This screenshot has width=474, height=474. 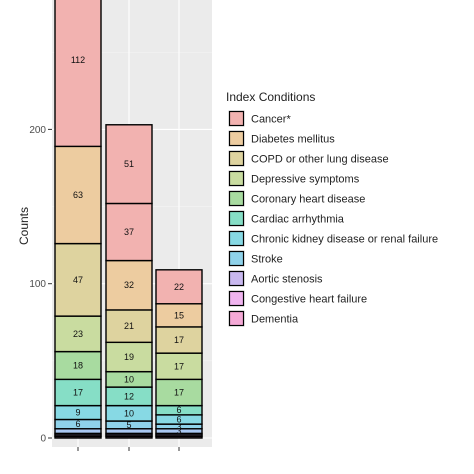 What do you see at coordinates (129, 285) in the screenshot?
I see `bar-segment-label: 32` at bounding box center [129, 285].